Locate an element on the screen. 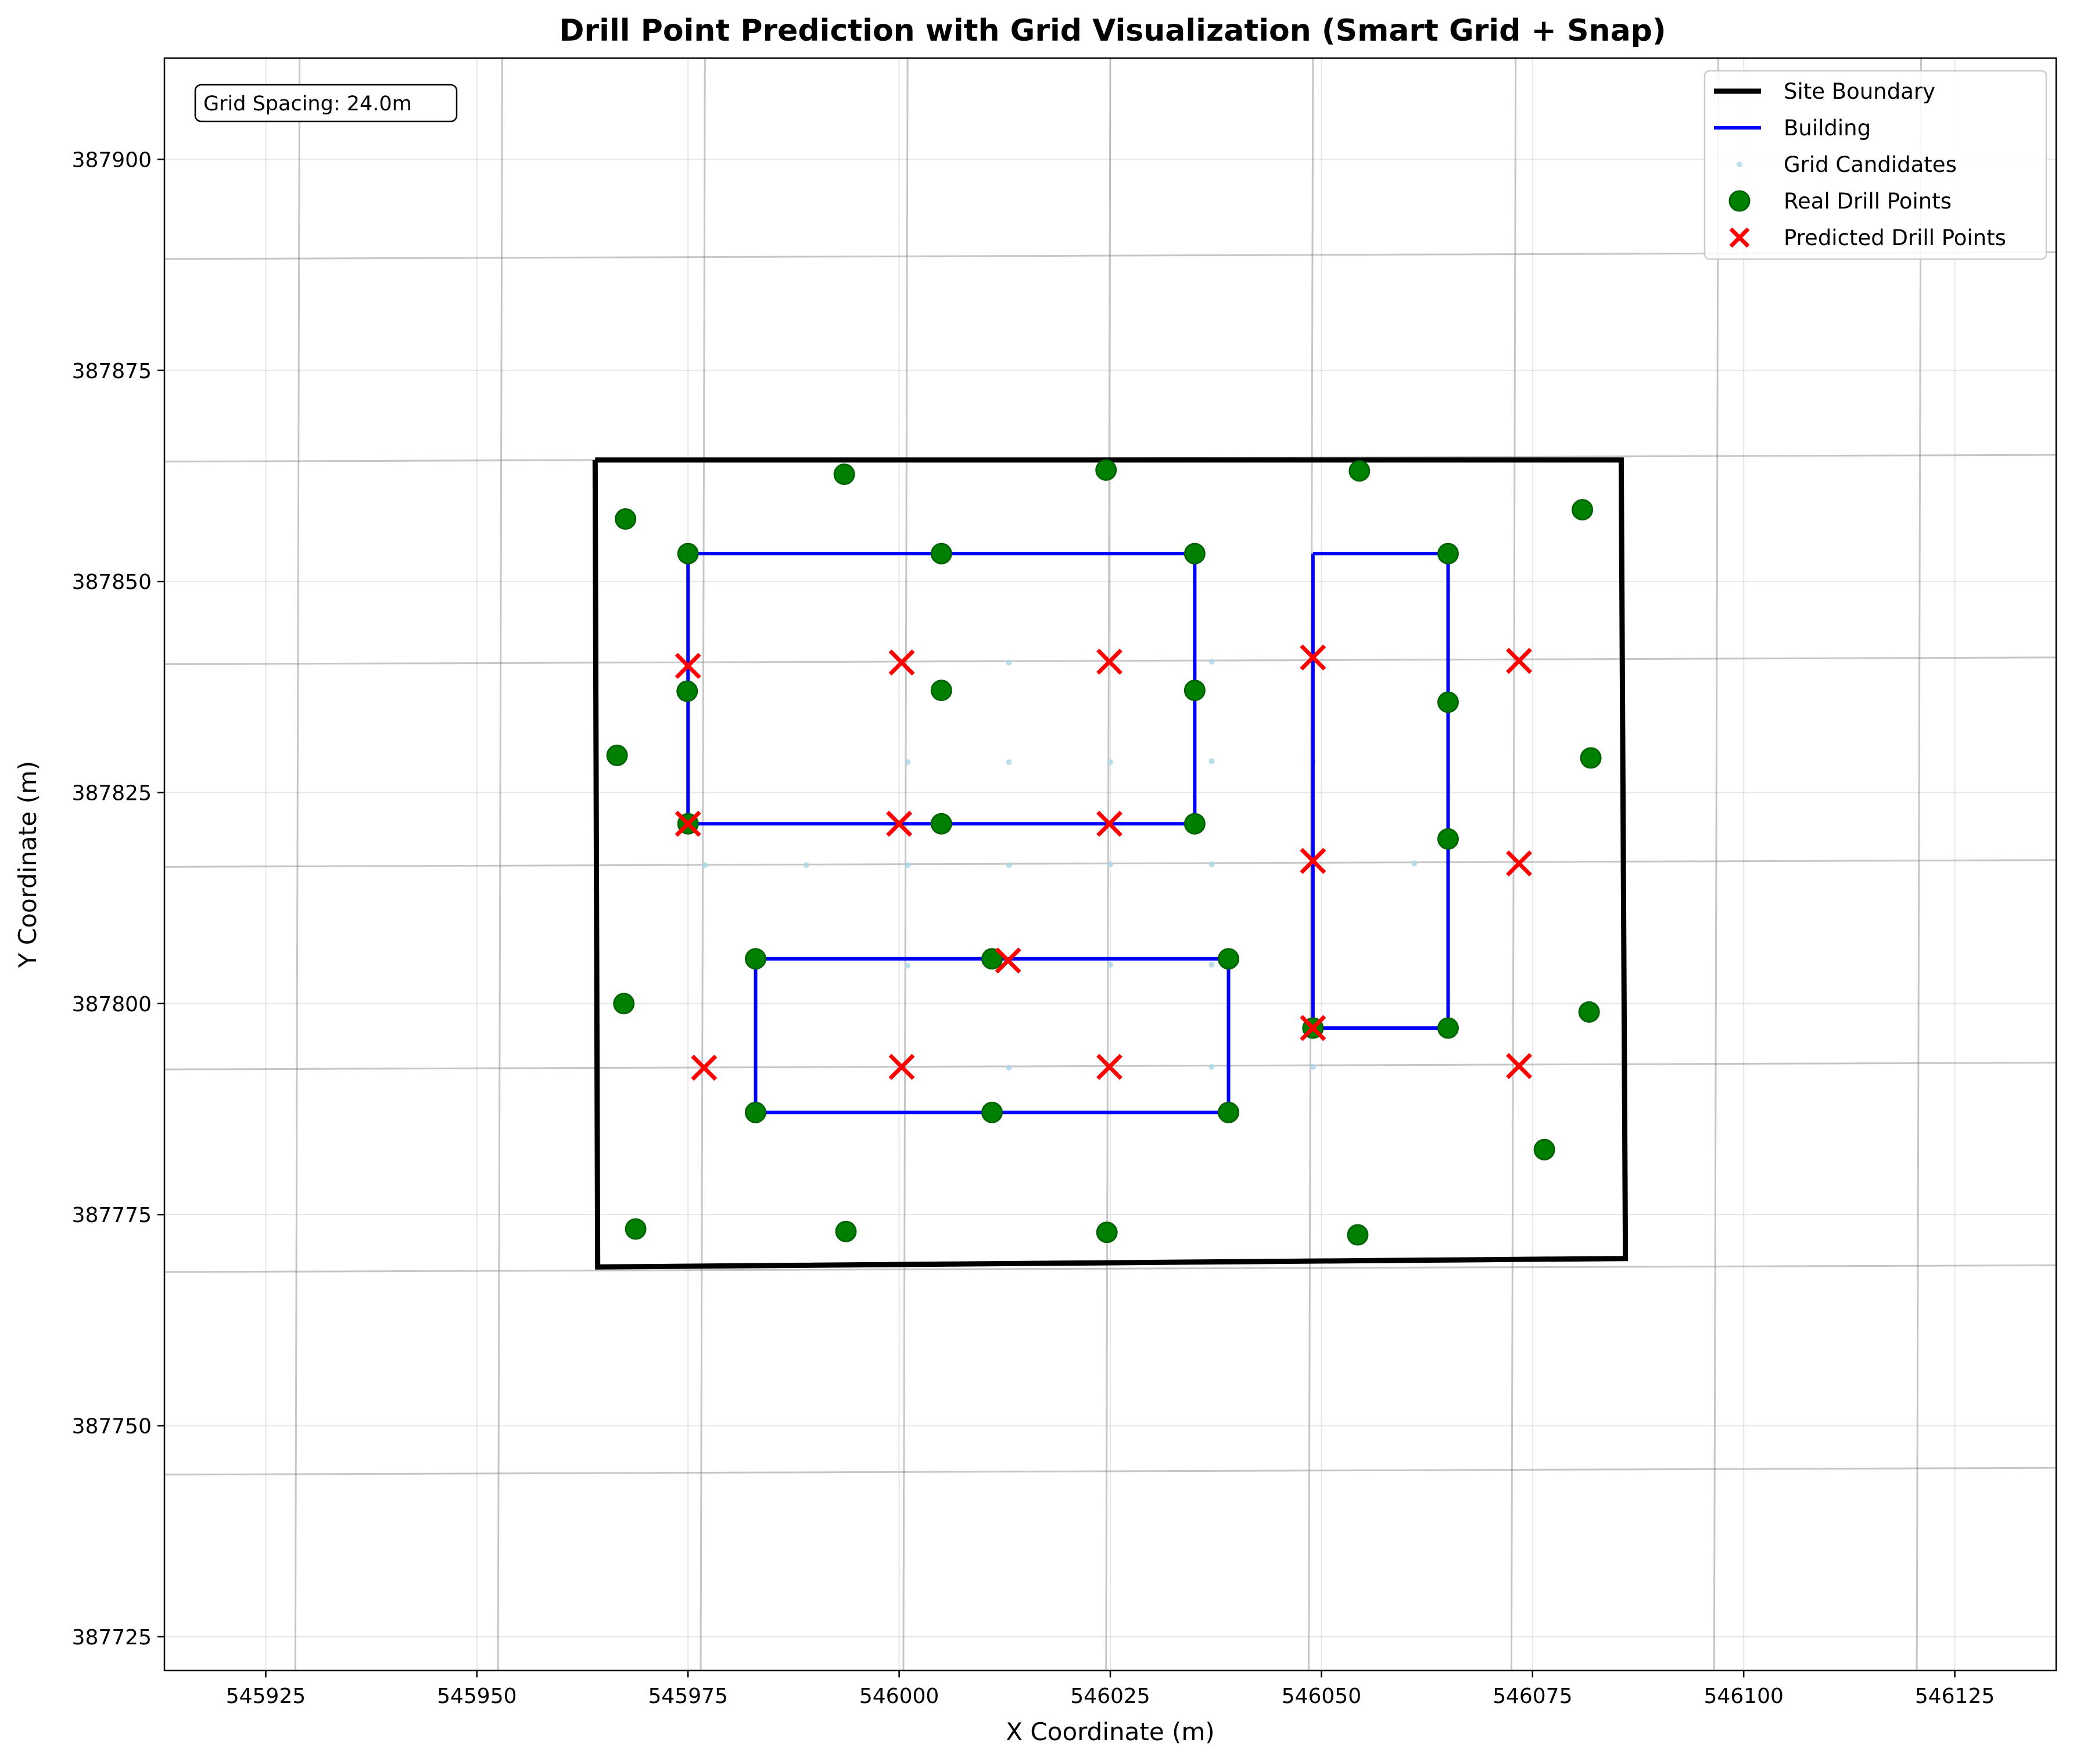 This screenshot has width=2073, height=1764. grid-spacing-annotation: Grid Spacing: 24.0m is located at coordinates (326, 103).